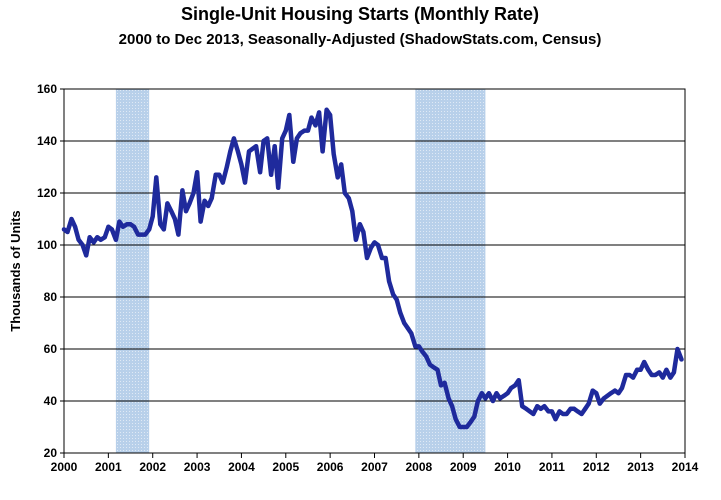 This screenshot has width=721, height=500. Describe the element at coordinates (374, 467) in the screenshot. I see `x-tick-label-2007: 2007` at that location.